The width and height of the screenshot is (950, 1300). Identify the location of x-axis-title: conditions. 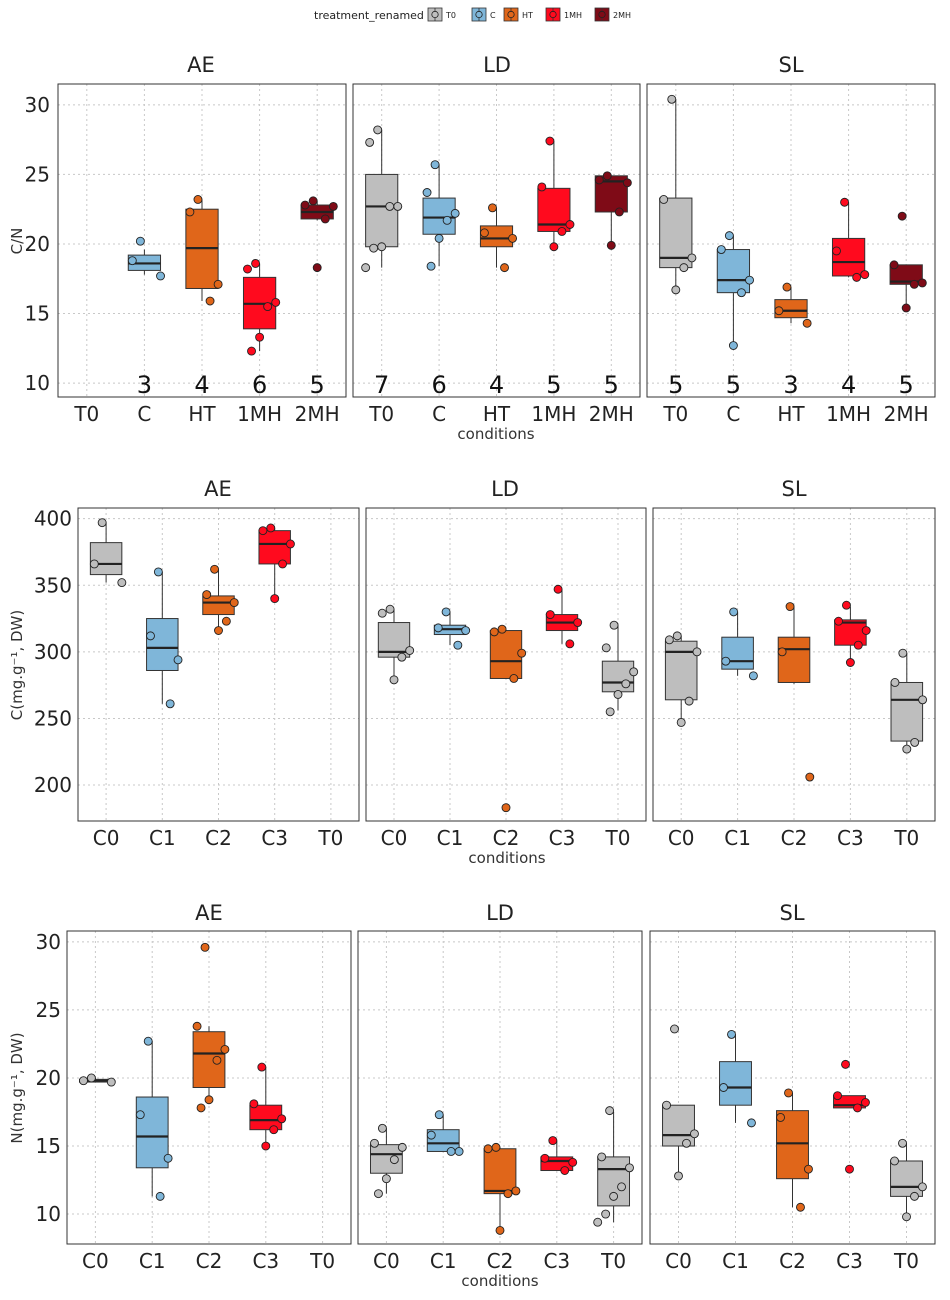
(495, 434).